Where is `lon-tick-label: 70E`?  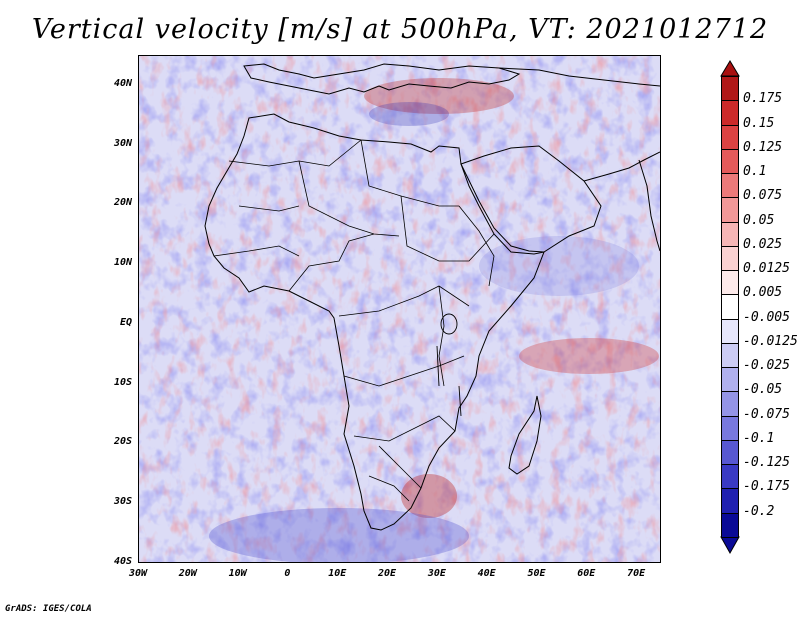
lon-tick-label: 70E is located at coordinates (636, 573).